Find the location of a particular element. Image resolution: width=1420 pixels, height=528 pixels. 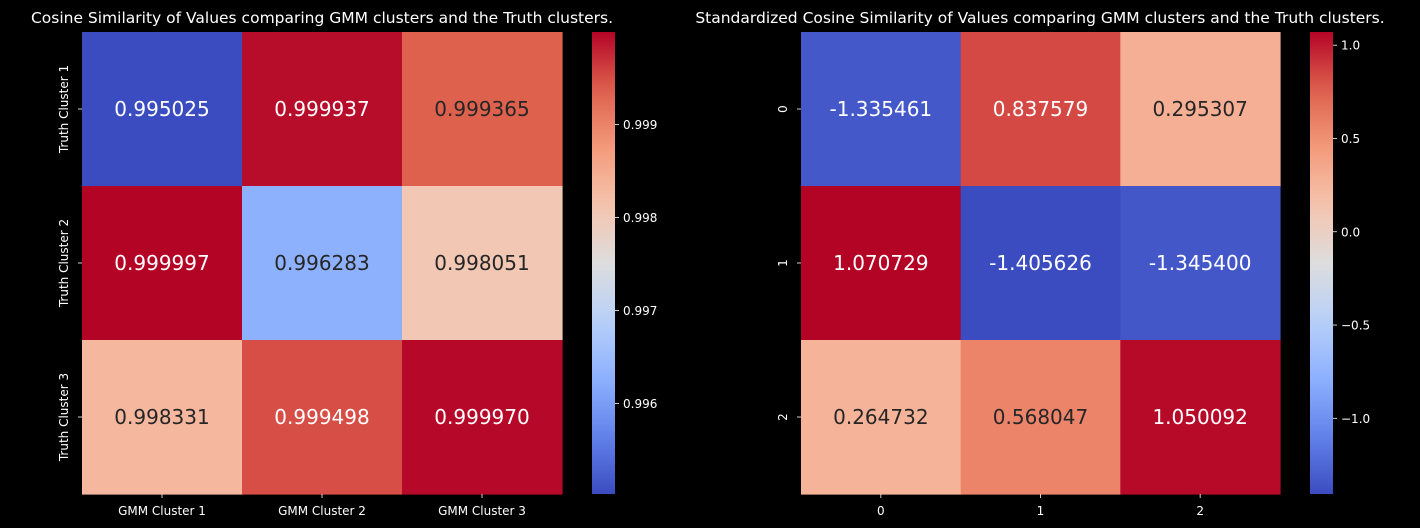

cell-value-label: -1.335461 is located at coordinates (881, 109).